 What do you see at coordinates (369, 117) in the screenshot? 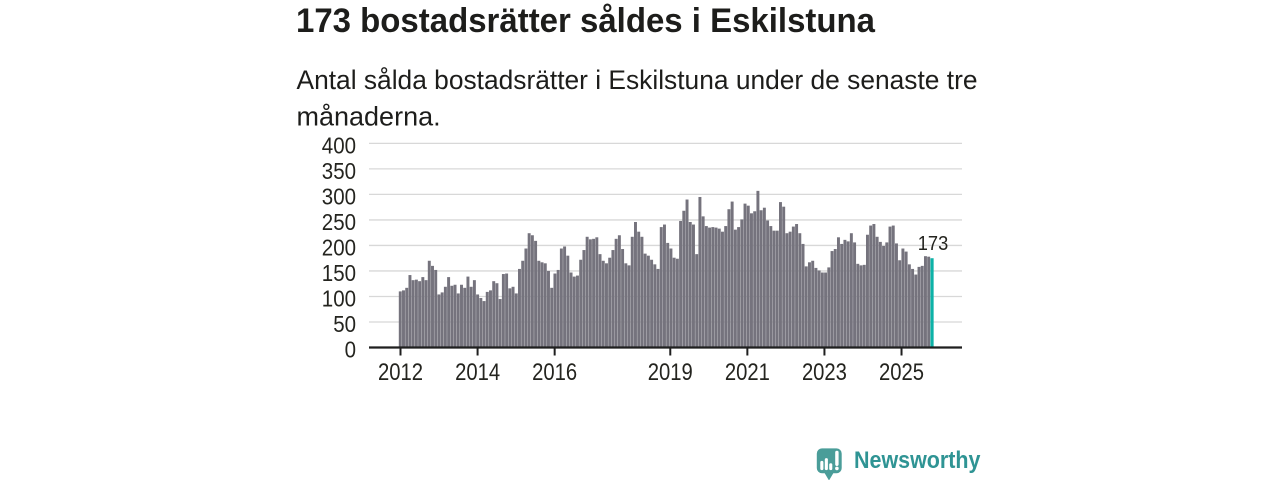
I see `svg-text: månaderna.` at bounding box center [369, 117].